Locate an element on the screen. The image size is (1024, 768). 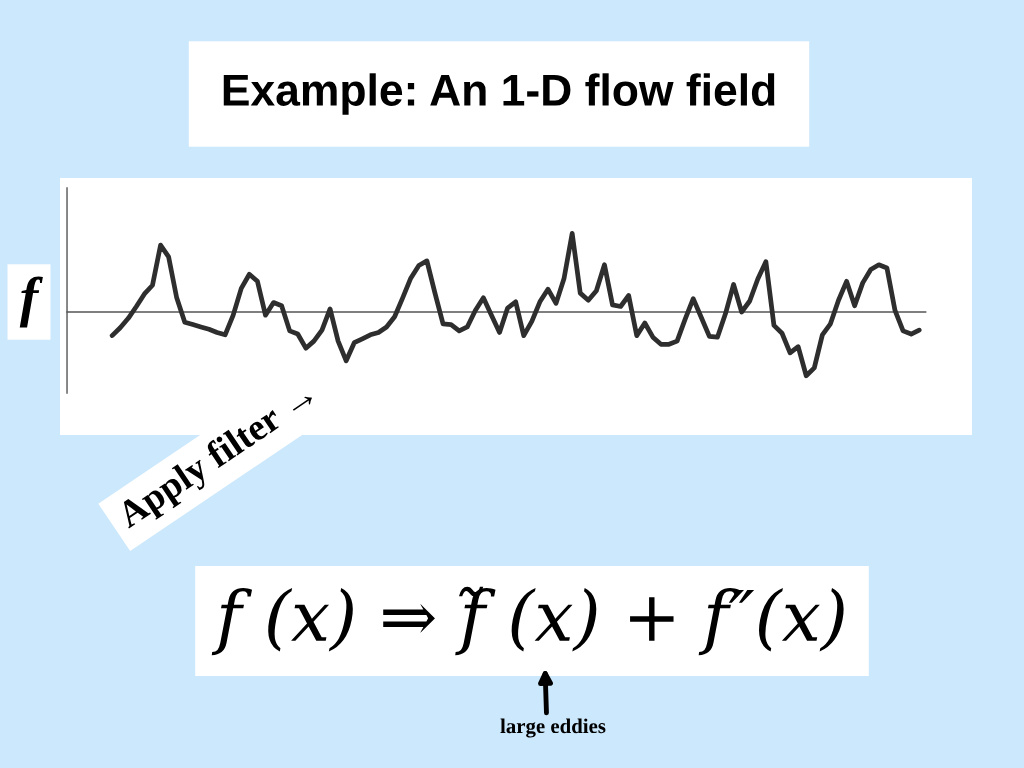
text: f (x) ⇒ f̃ (x) + f″(x) is located at coordinates (527, 621).